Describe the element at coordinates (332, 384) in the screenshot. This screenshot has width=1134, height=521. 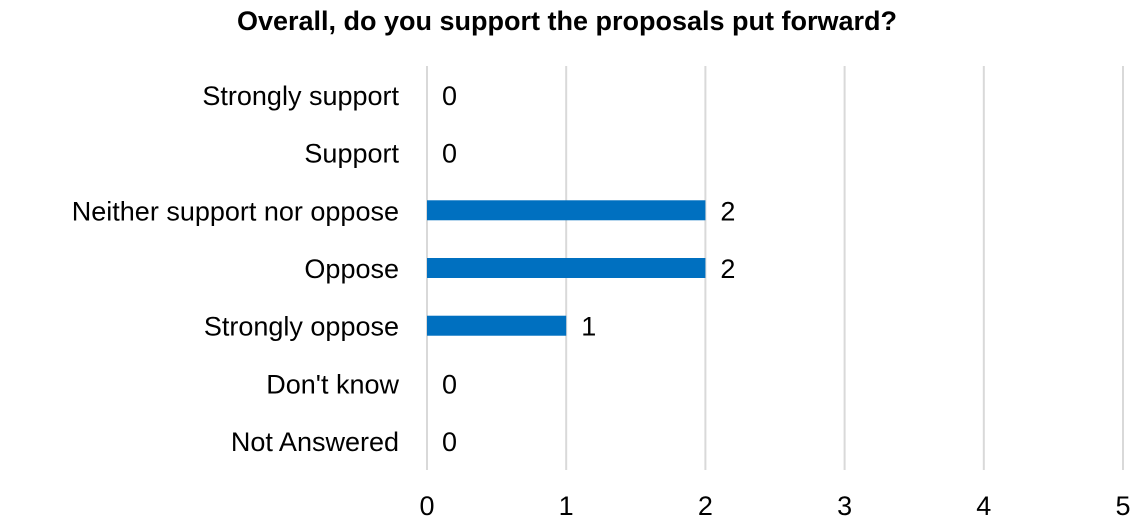
I see `category-label: Don't know` at that location.